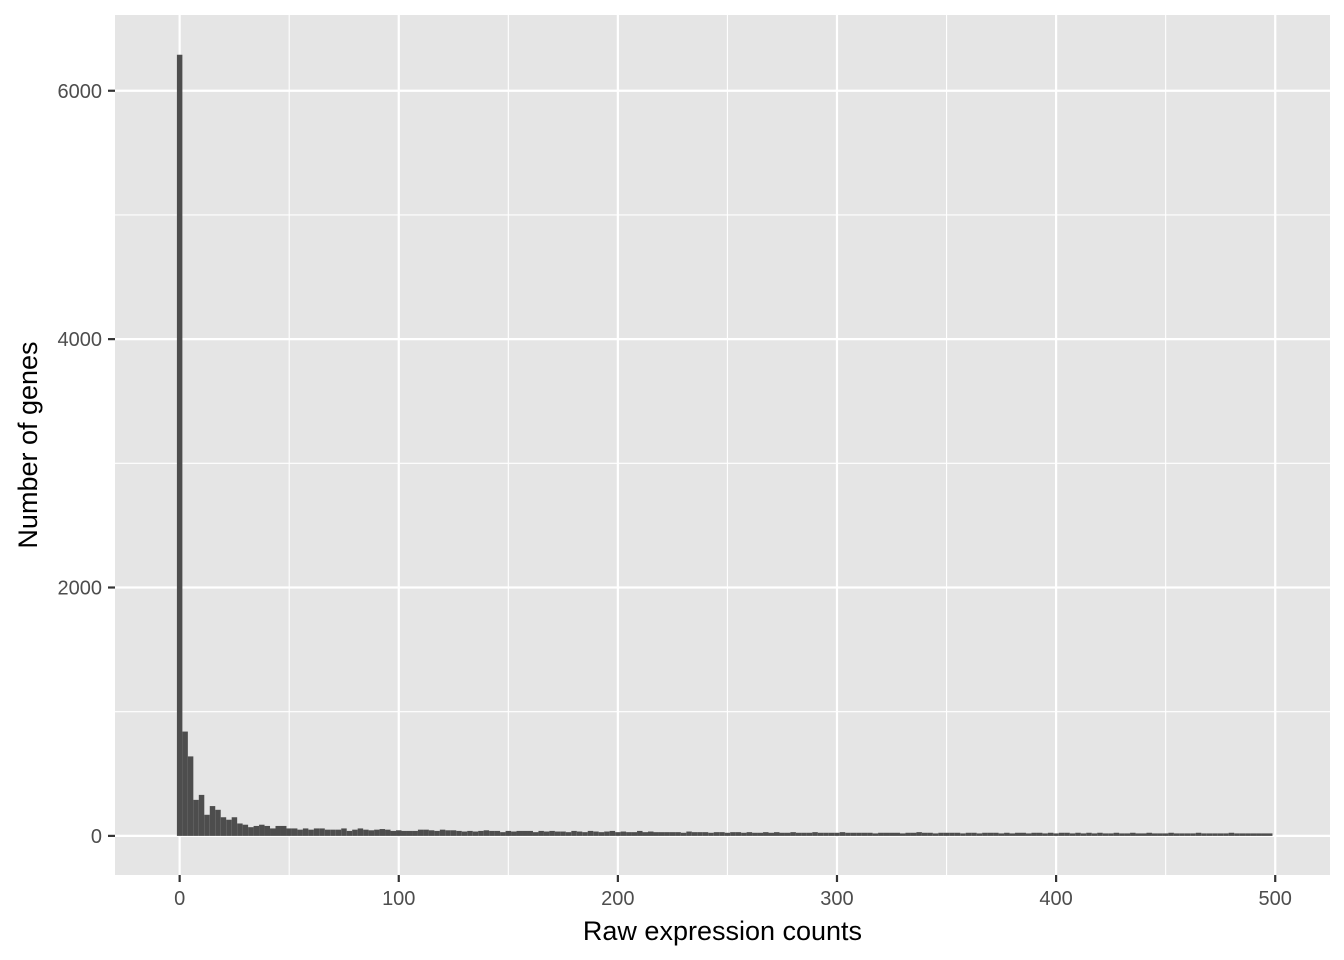 Image resolution: width=1344 pixels, height=960 pixels. I want to click on y-tick-label: 2000, so click(80, 589).